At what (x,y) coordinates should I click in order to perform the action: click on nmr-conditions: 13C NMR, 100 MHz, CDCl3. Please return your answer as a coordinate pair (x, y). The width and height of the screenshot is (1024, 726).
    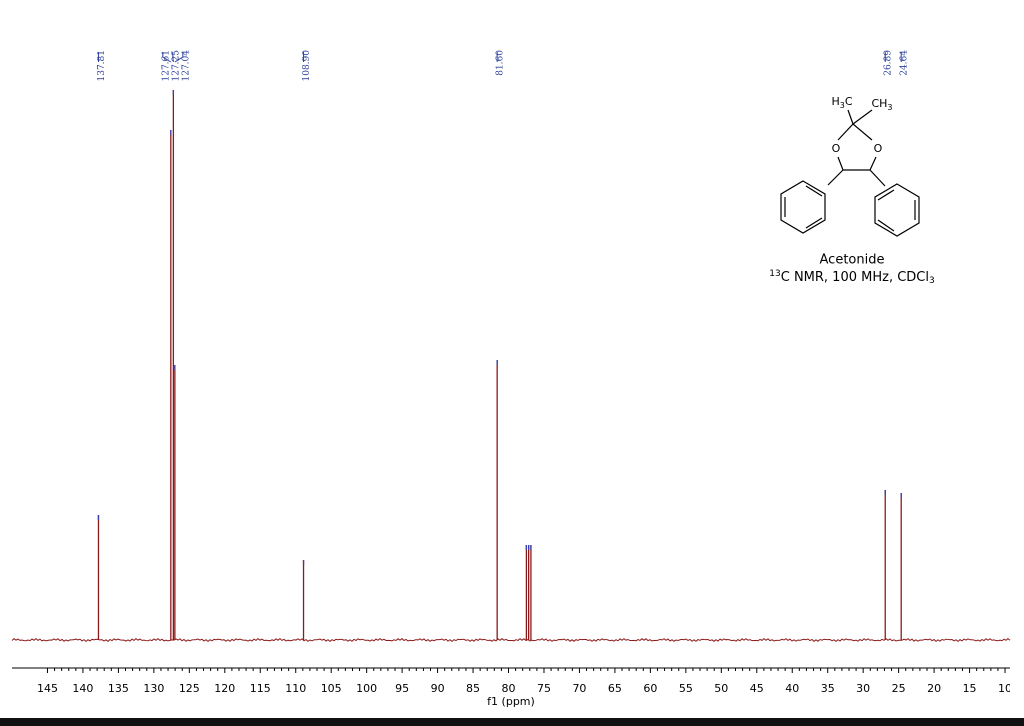
    Looking at the image, I should click on (851, 277).